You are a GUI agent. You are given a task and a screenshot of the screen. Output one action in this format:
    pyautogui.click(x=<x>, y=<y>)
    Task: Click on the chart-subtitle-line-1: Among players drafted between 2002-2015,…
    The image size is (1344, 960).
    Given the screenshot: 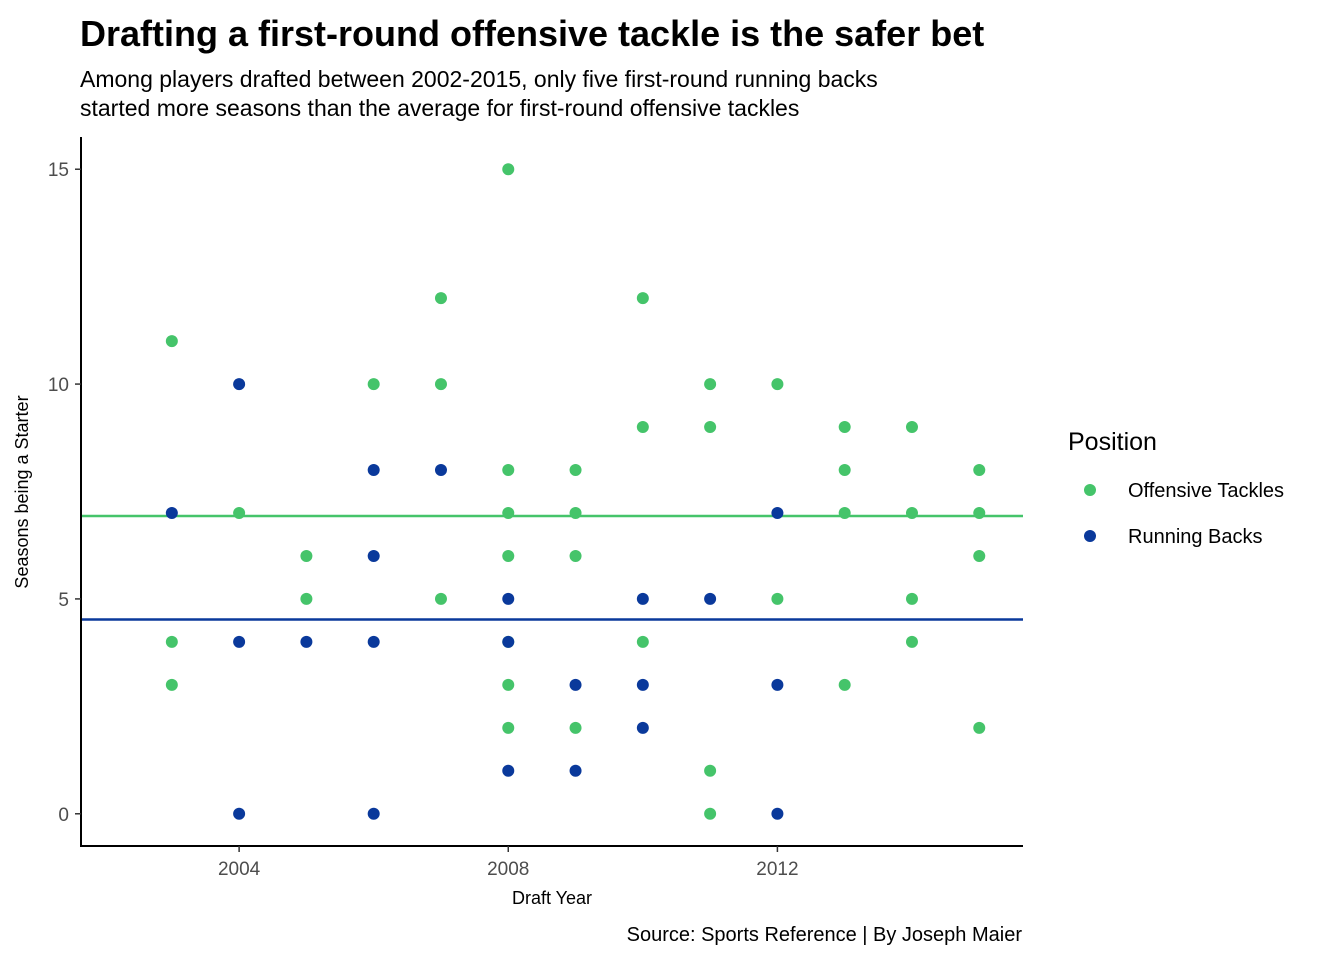 What is the action you would take?
    pyautogui.click(x=479, y=79)
    